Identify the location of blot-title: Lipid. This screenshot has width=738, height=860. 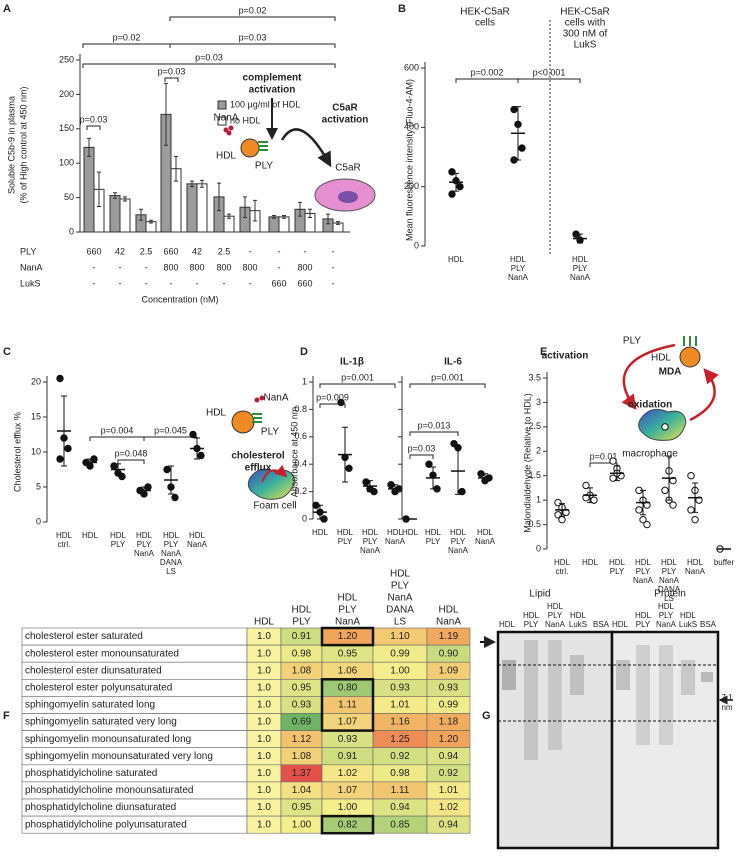
(539, 594).